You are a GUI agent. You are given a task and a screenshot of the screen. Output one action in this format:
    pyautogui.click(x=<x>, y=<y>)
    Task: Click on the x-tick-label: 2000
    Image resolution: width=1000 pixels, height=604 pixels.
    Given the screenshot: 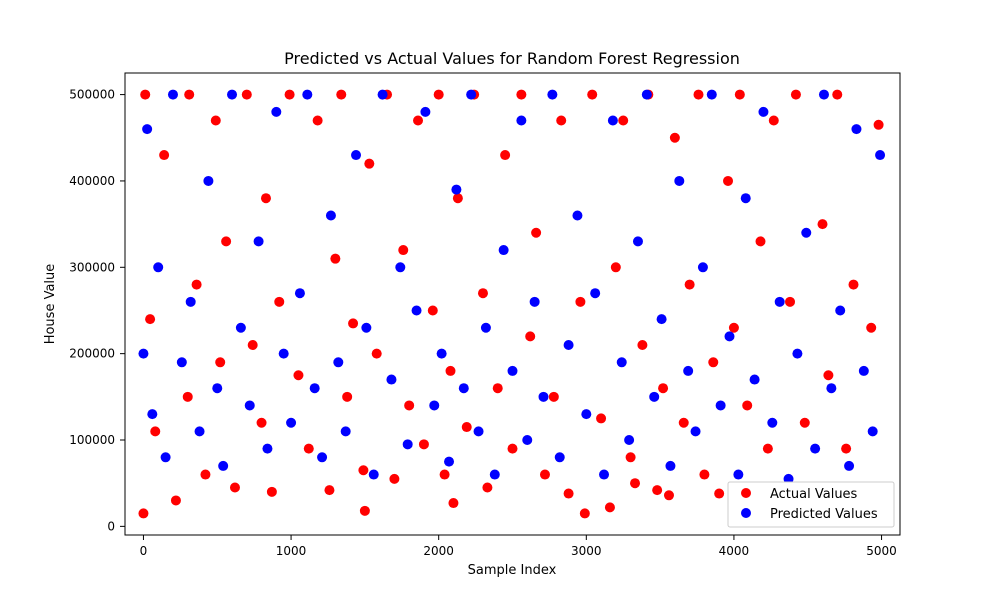 What is the action you would take?
    pyautogui.click(x=438, y=551)
    